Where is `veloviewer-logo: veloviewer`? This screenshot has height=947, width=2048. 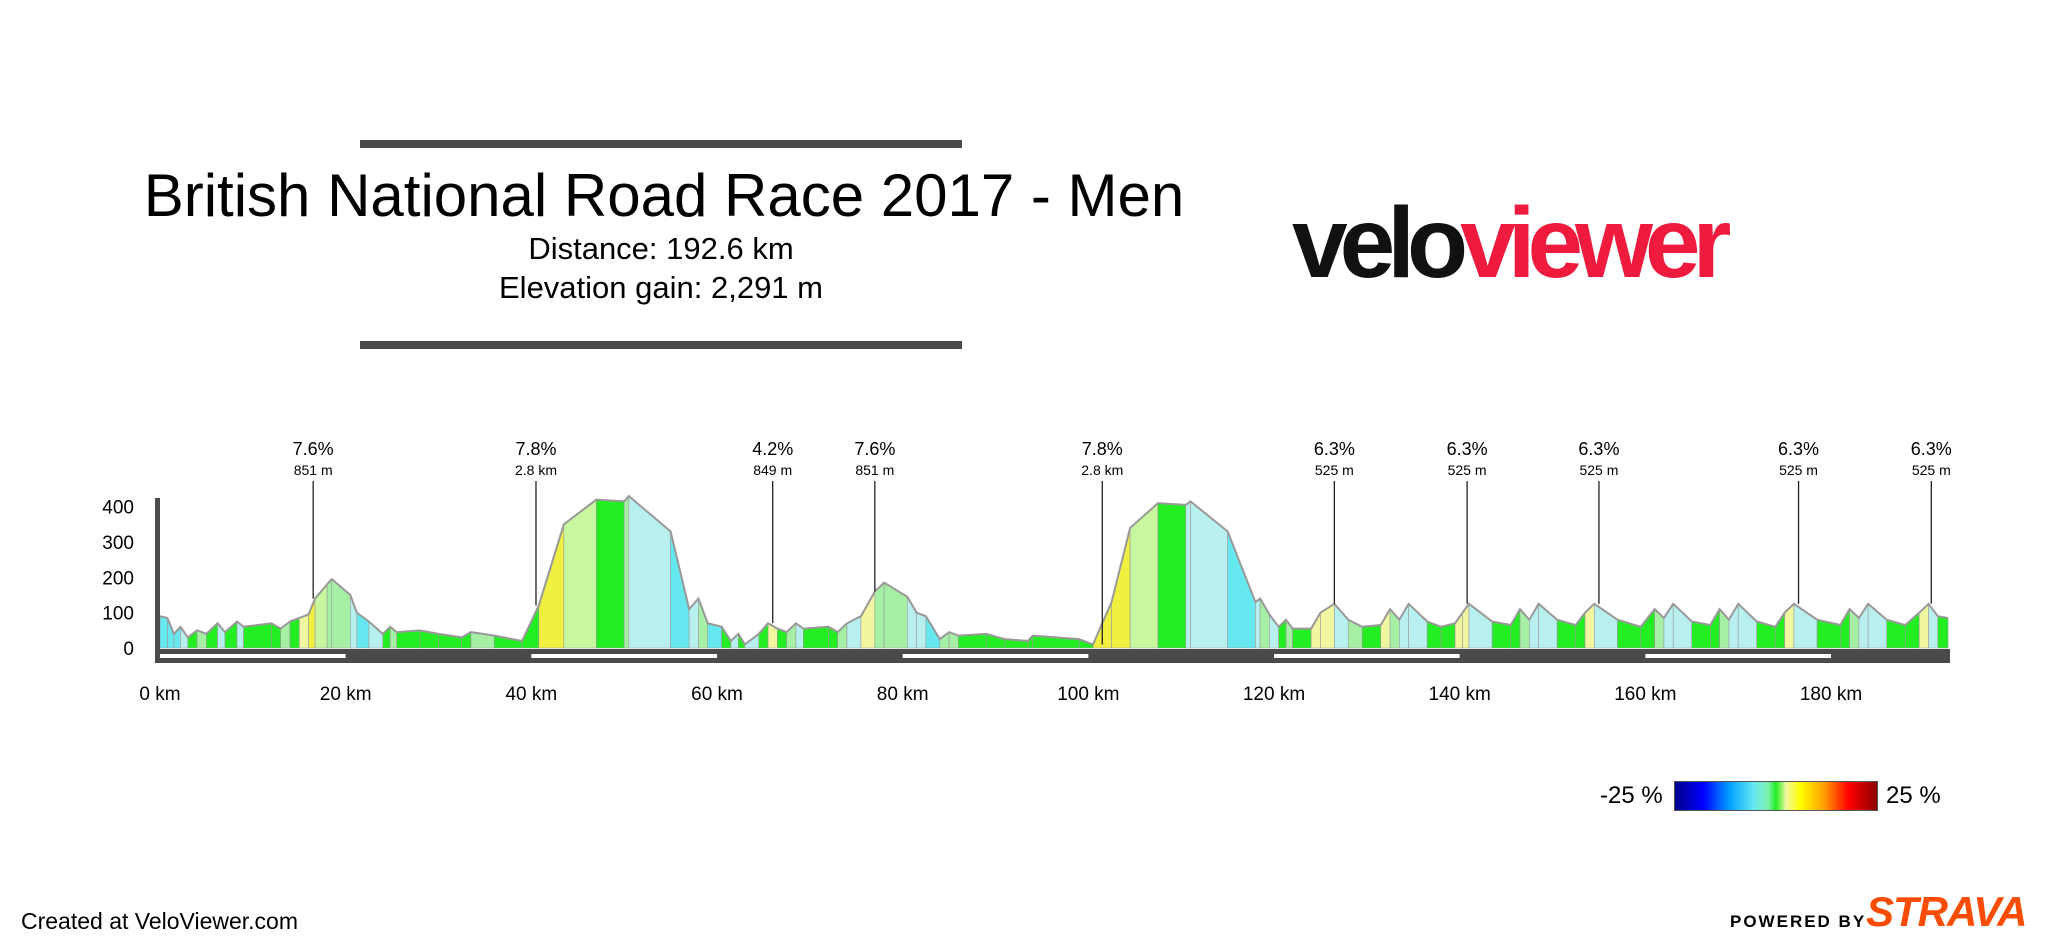
veloviewer-logo: veloviewer is located at coordinates (1511, 243).